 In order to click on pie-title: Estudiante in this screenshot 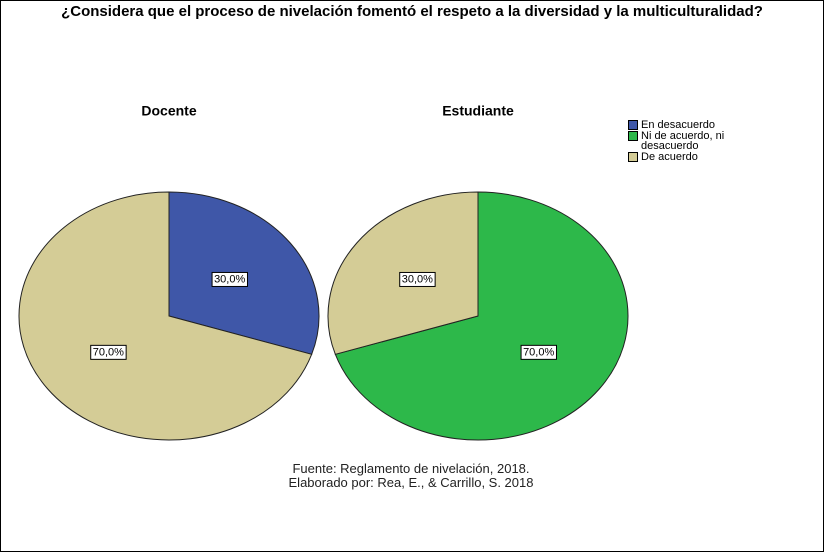, I will do `click(478, 111)`.